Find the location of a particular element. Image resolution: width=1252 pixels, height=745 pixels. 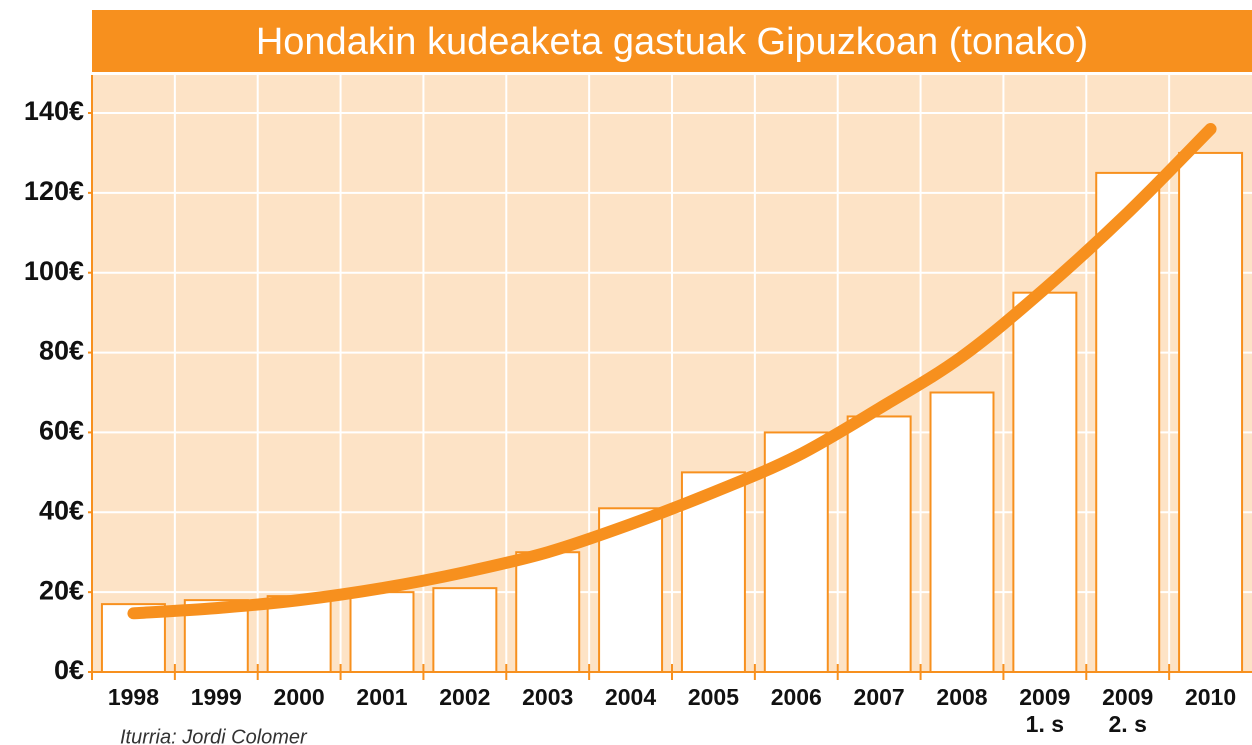

x-tick-label: 2007 is located at coordinates (879, 697).